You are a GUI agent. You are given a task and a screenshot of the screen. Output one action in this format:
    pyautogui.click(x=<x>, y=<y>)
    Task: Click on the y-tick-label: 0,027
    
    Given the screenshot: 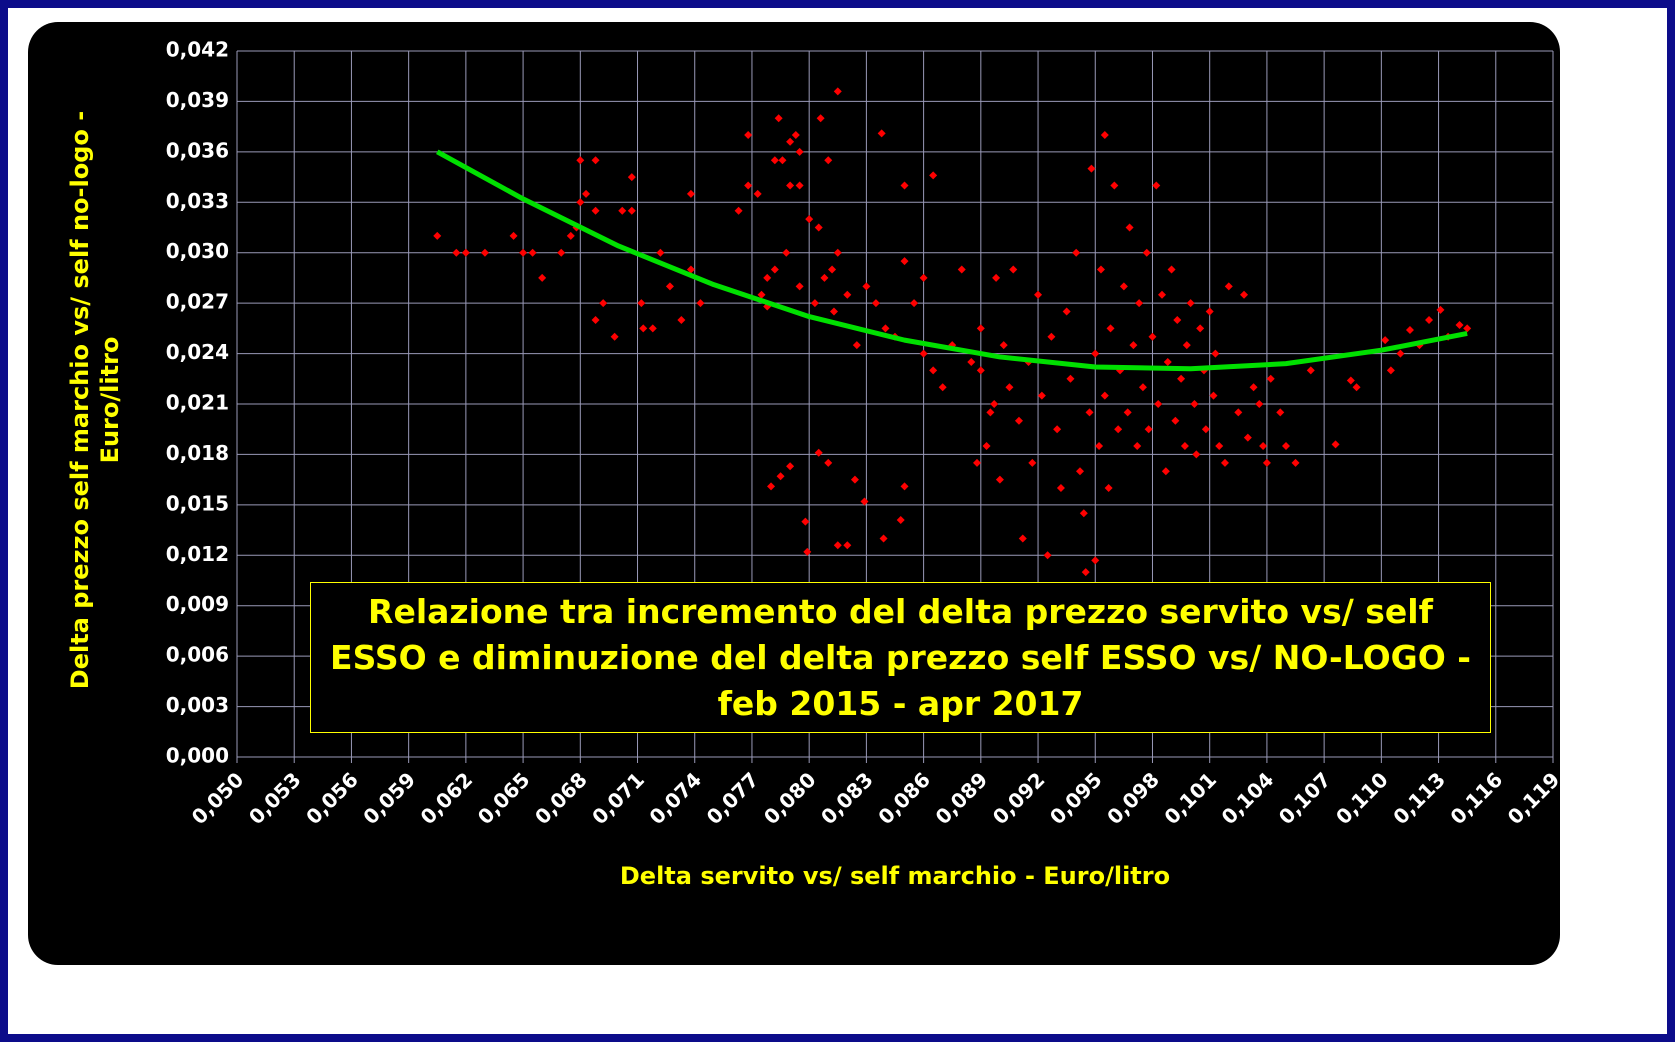 What is the action you would take?
    pyautogui.click(x=197, y=302)
    